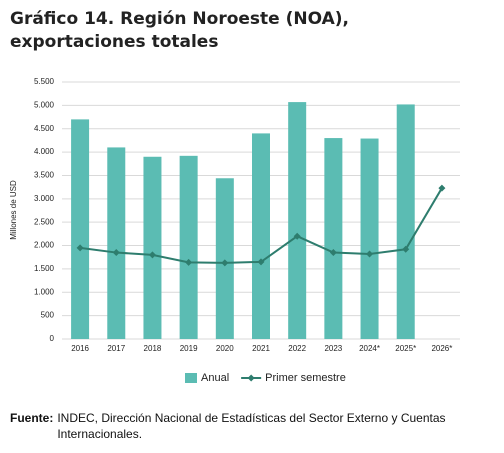 Image resolution: width=504 pixels, height=453 pixels. Describe the element at coordinates (44, 198) in the screenshot. I see `y-tick-label: 3.000` at that location.